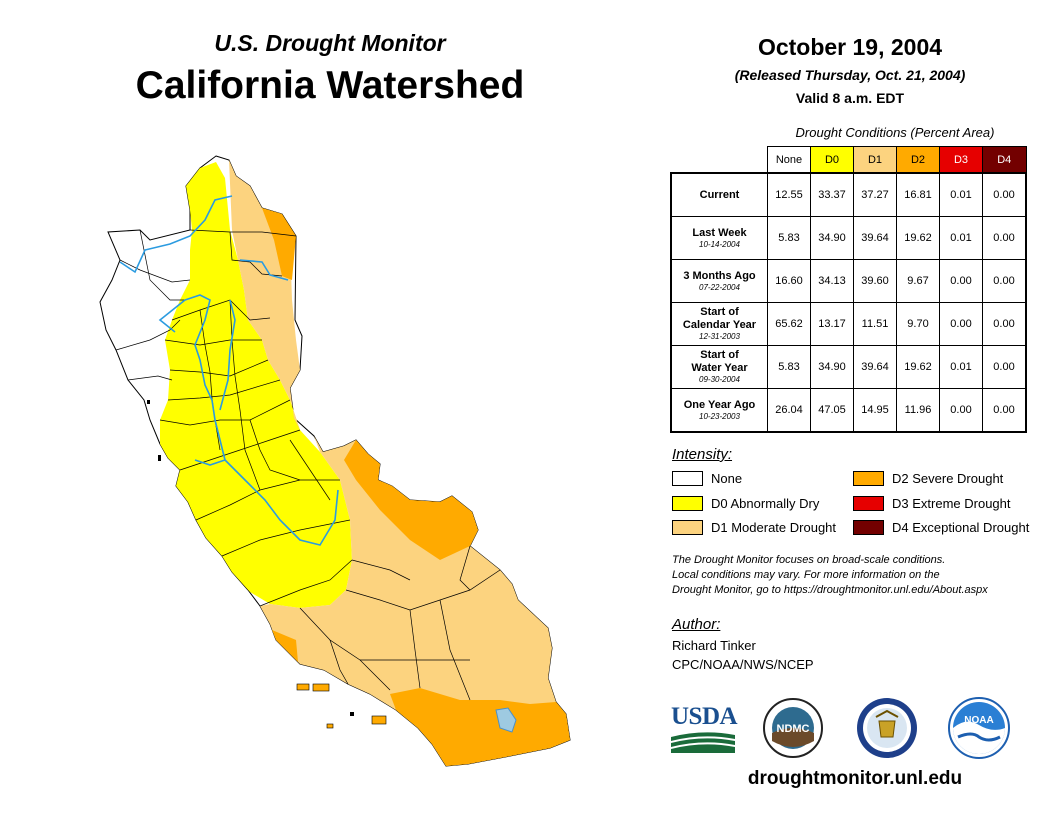  What do you see at coordinates (704, 730) in the screenshot?
I see `usda-logo: USDA` at bounding box center [704, 730].